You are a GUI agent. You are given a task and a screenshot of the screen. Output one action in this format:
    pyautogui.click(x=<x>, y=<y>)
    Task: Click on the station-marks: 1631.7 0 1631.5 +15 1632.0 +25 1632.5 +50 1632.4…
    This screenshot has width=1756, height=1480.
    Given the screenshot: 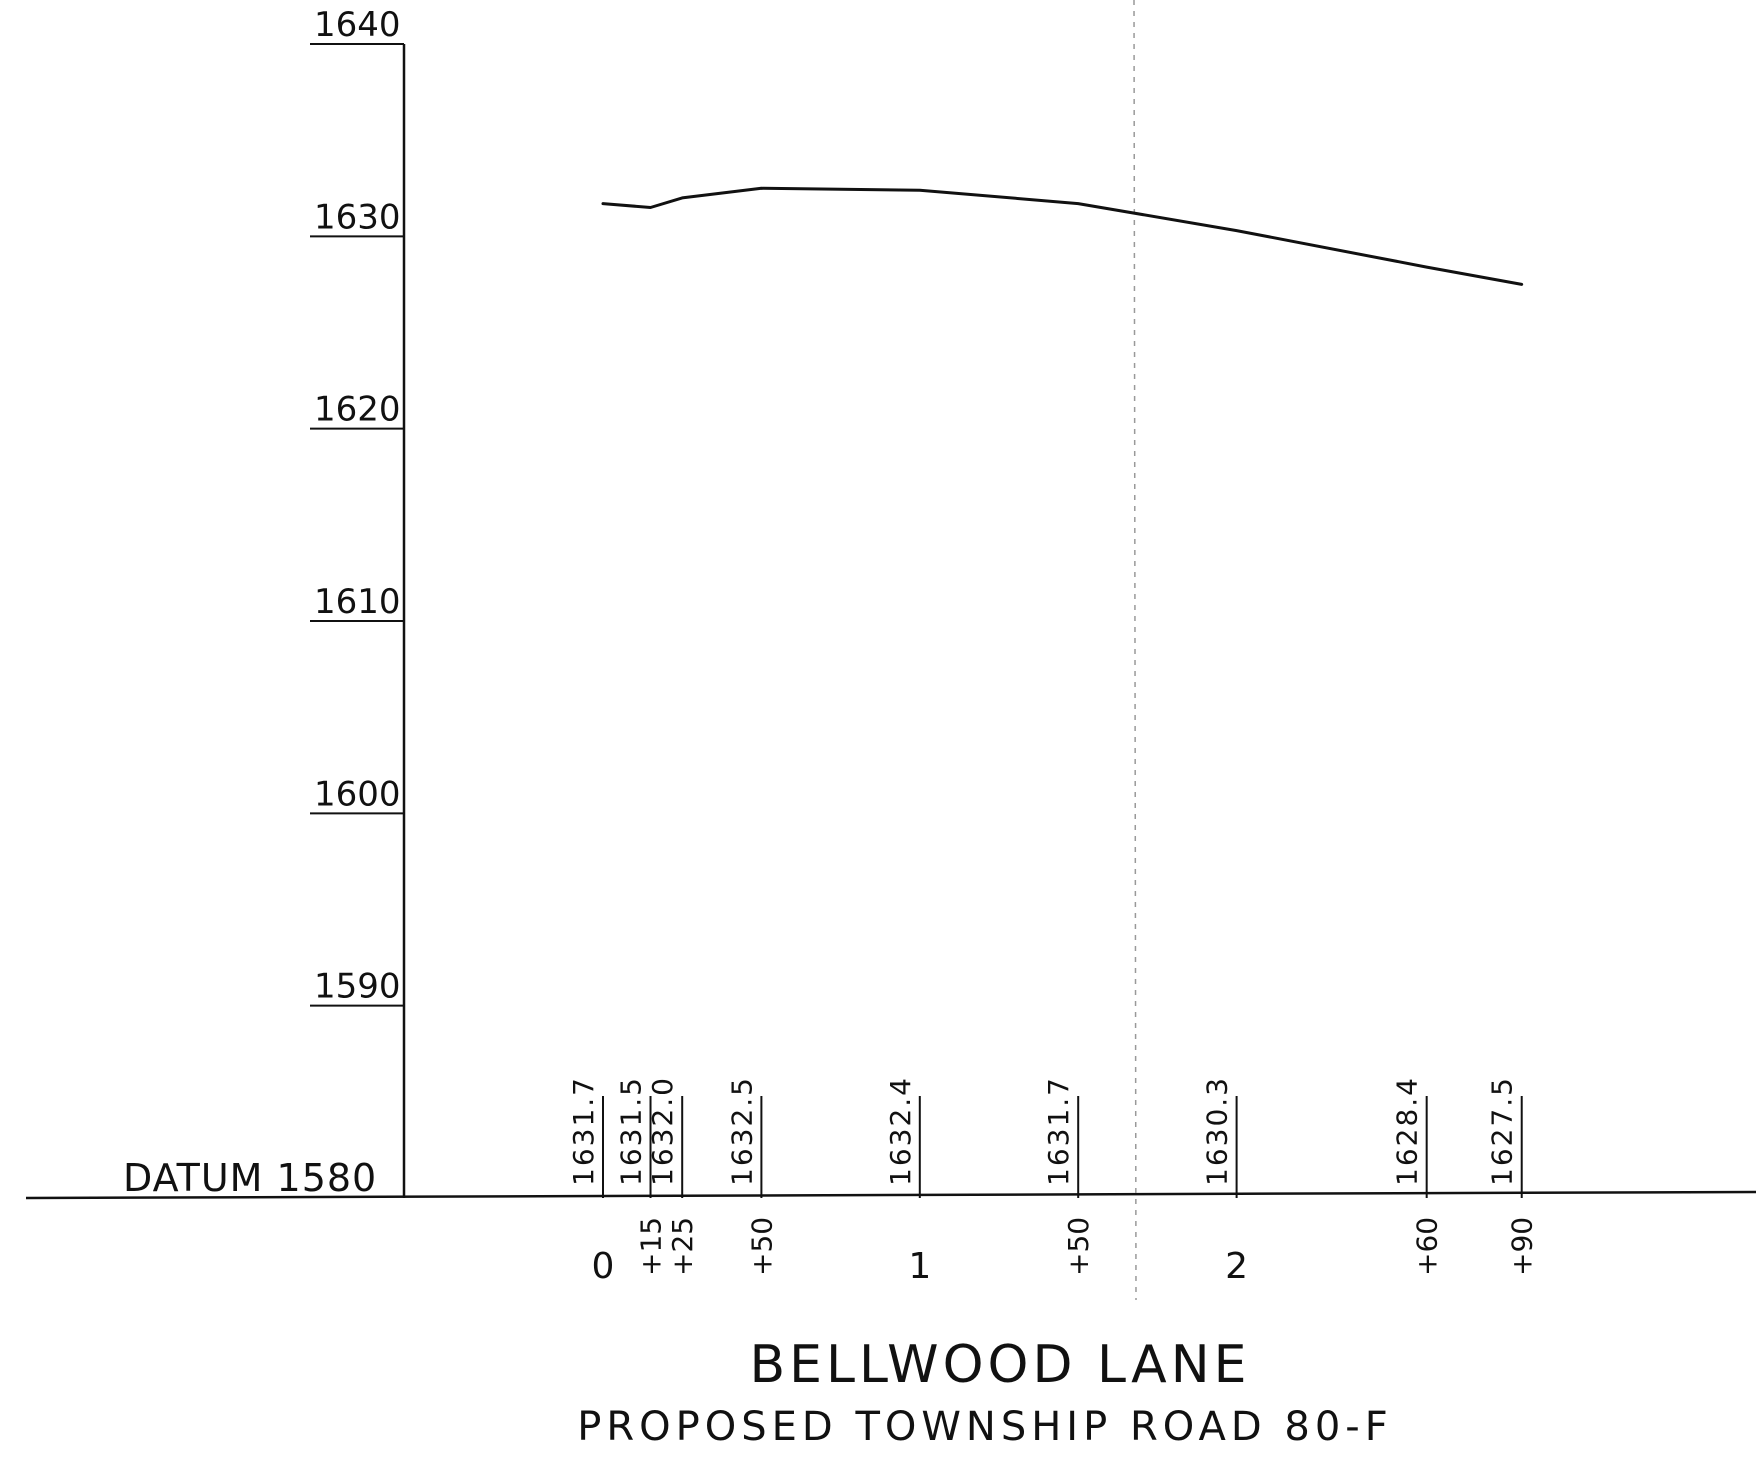 What is the action you would take?
    pyautogui.click(x=1053, y=1181)
    